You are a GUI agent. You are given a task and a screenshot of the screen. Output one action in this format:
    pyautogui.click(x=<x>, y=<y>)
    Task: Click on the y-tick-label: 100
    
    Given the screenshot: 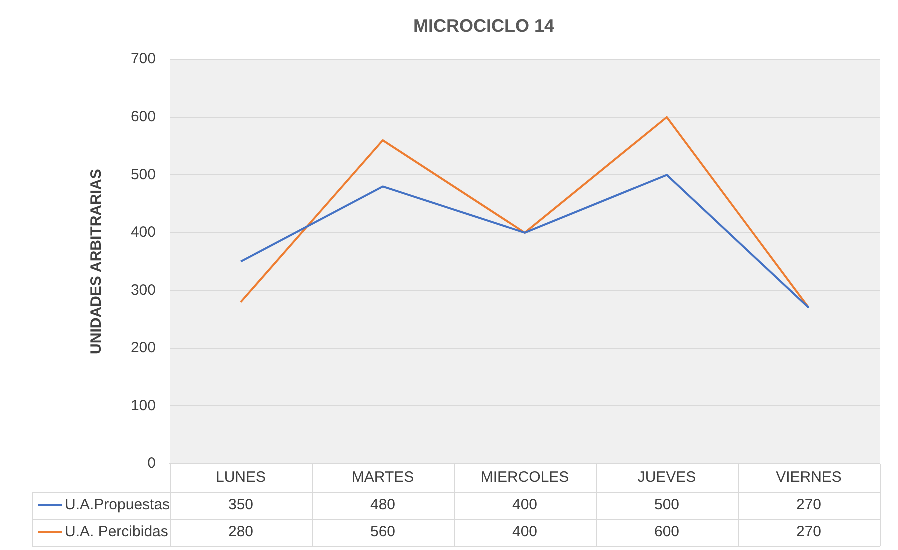 What is the action you would take?
    pyautogui.click(x=143, y=405)
    